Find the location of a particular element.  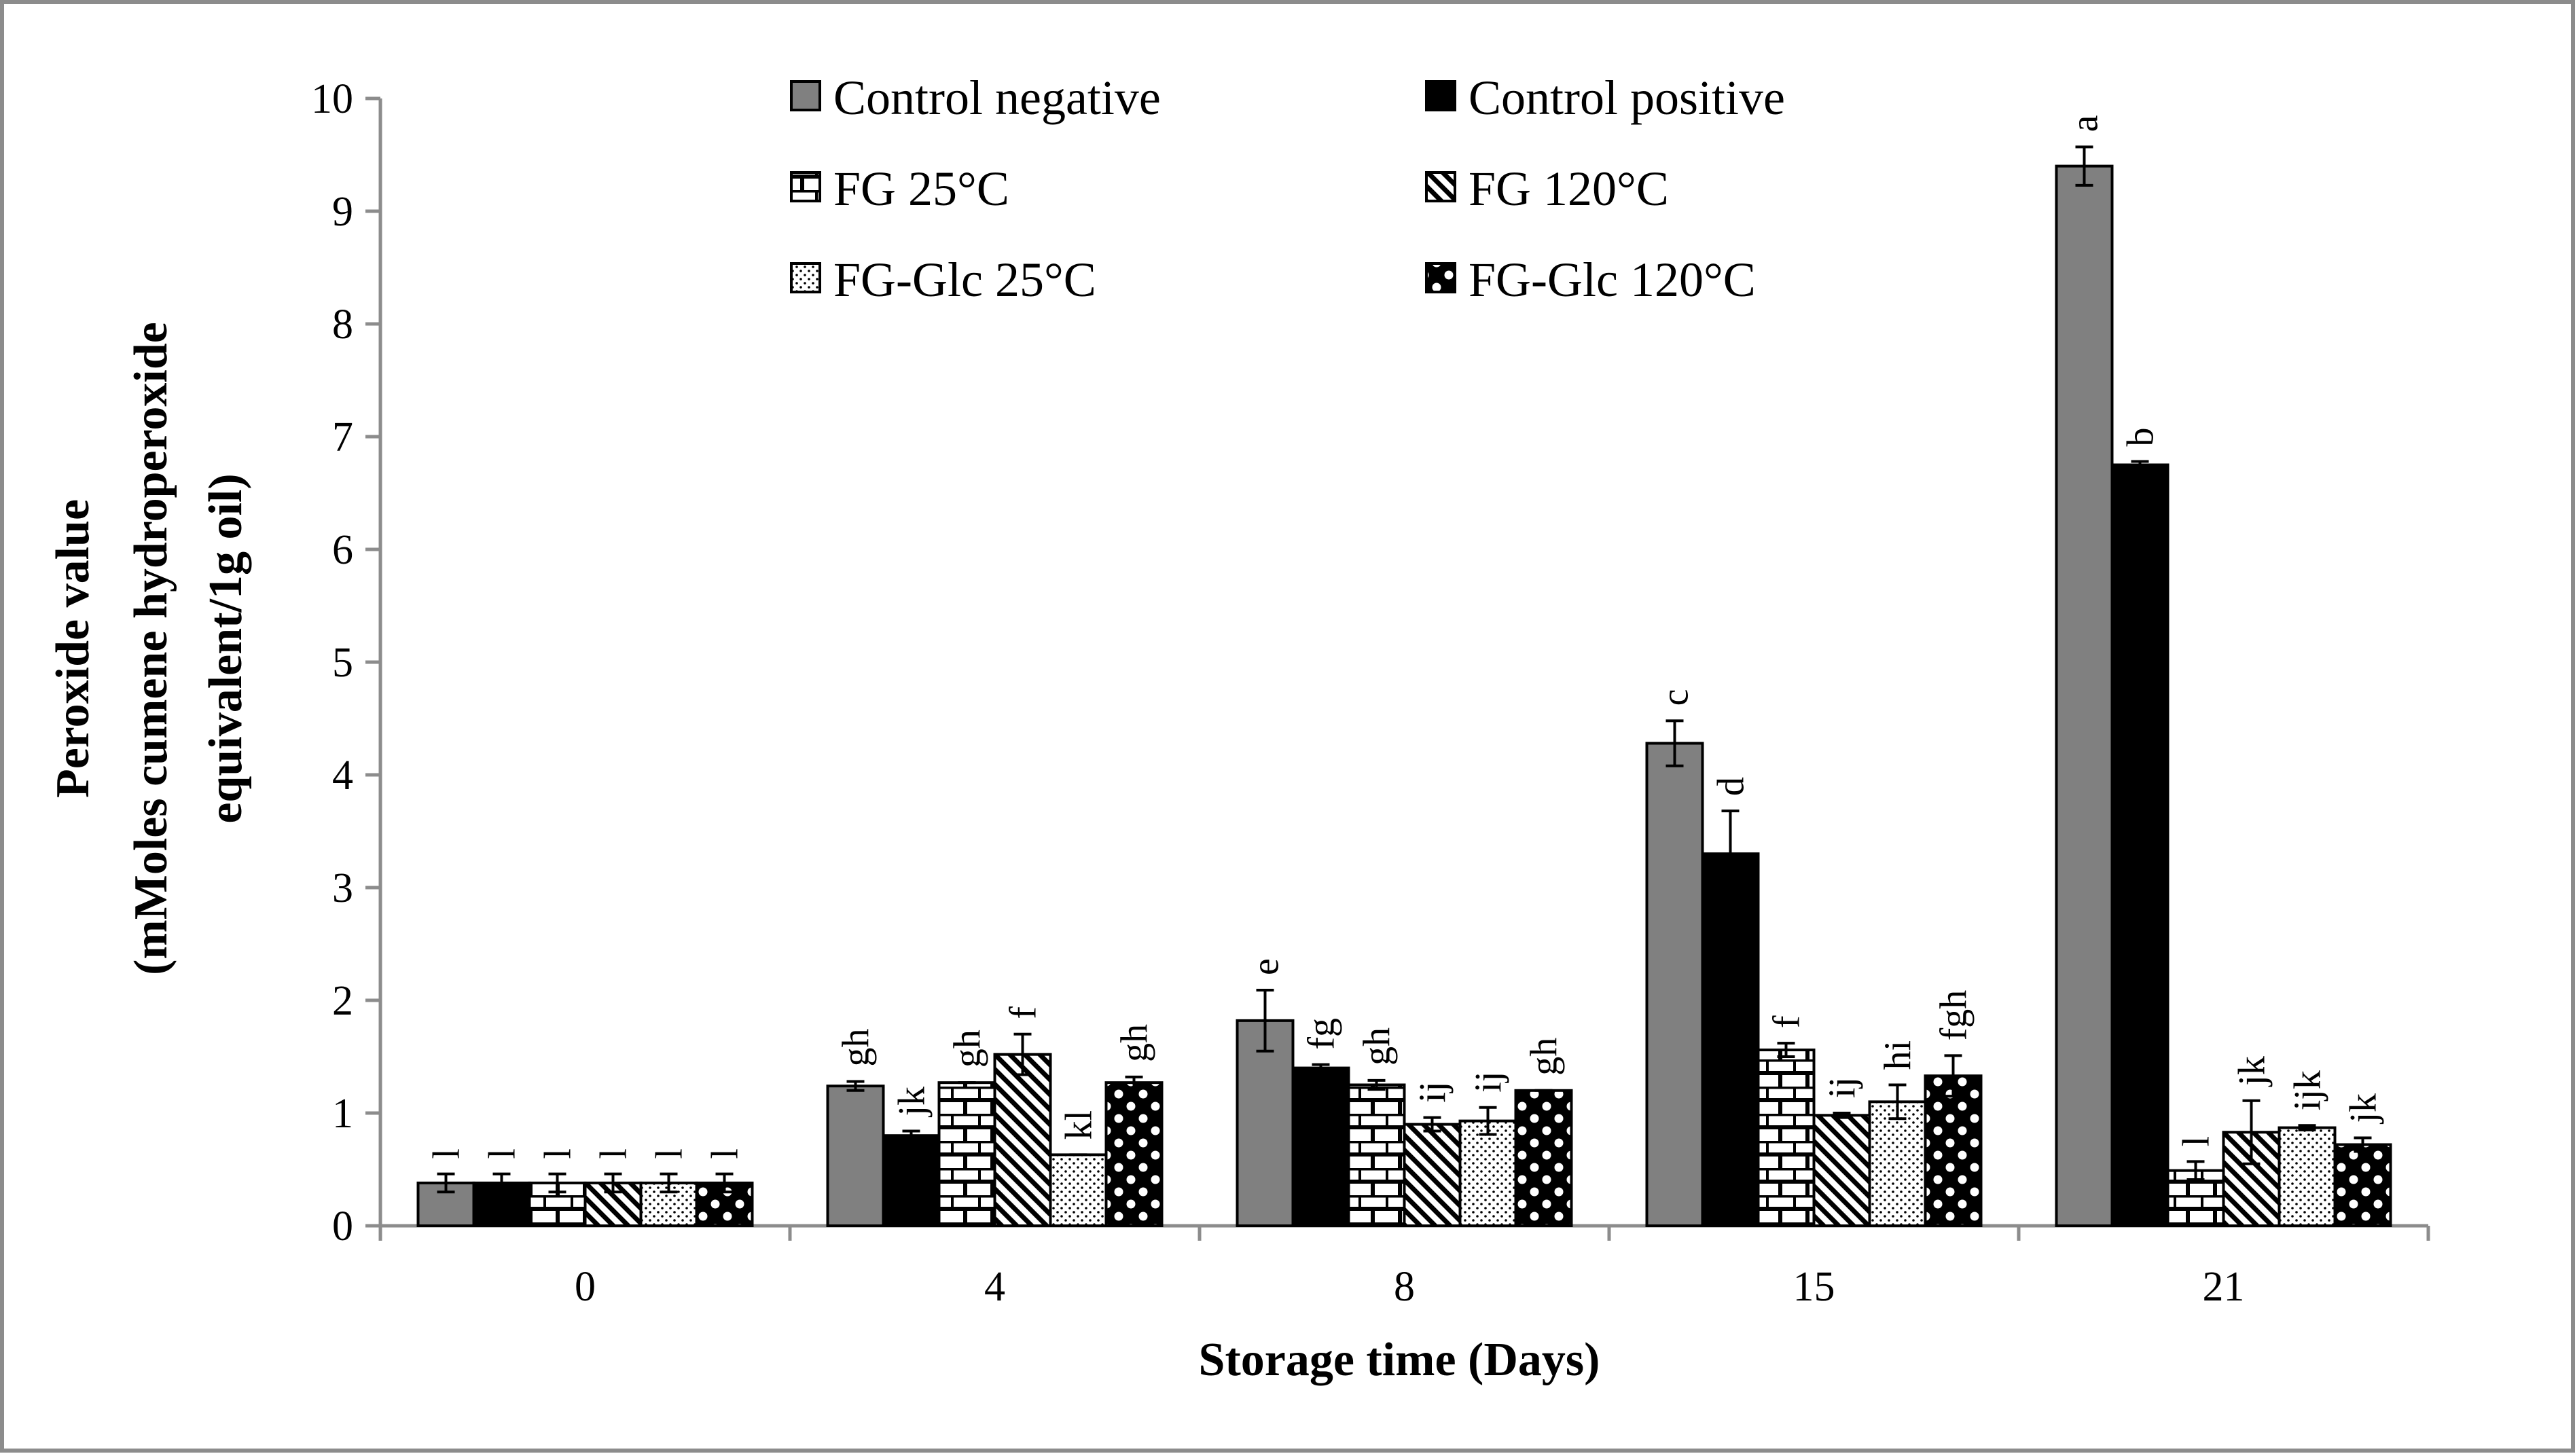

significance-label: e is located at coordinates (1266, 966).